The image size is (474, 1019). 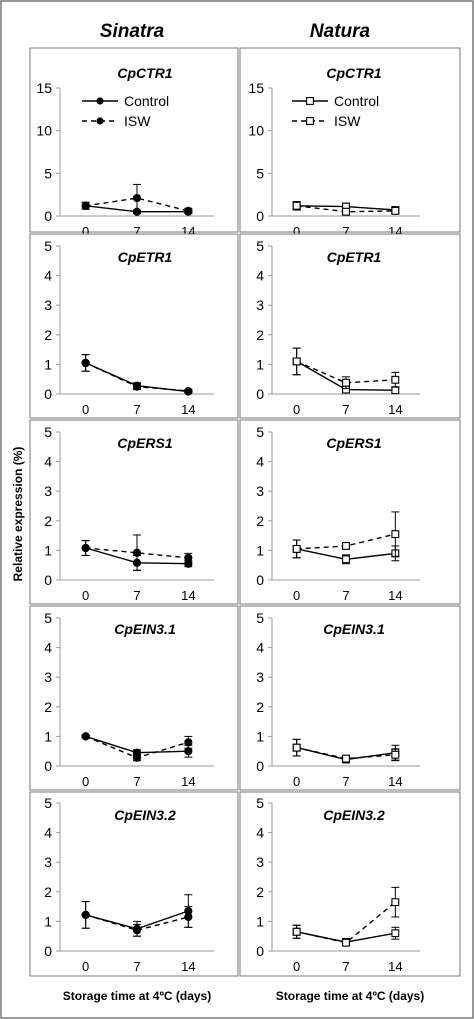 I want to click on panel-cpein3-1-natura: 0 1 2 3 4 5 0 7 14 CpEIN3.1, so click(x=350, y=698).